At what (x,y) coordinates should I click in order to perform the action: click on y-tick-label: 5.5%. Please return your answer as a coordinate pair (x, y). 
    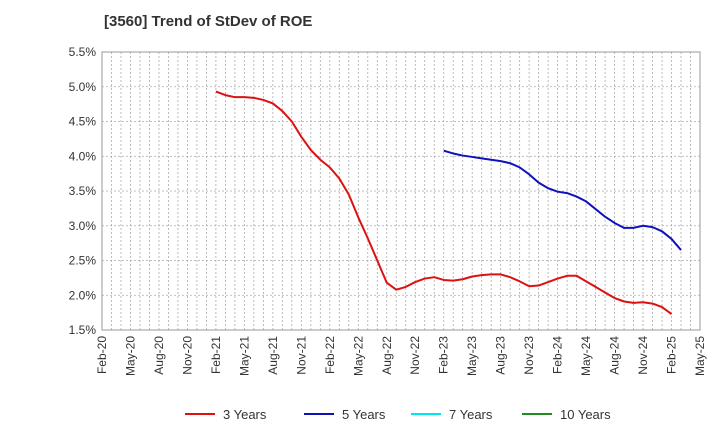
    Looking at the image, I should click on (83, 52).